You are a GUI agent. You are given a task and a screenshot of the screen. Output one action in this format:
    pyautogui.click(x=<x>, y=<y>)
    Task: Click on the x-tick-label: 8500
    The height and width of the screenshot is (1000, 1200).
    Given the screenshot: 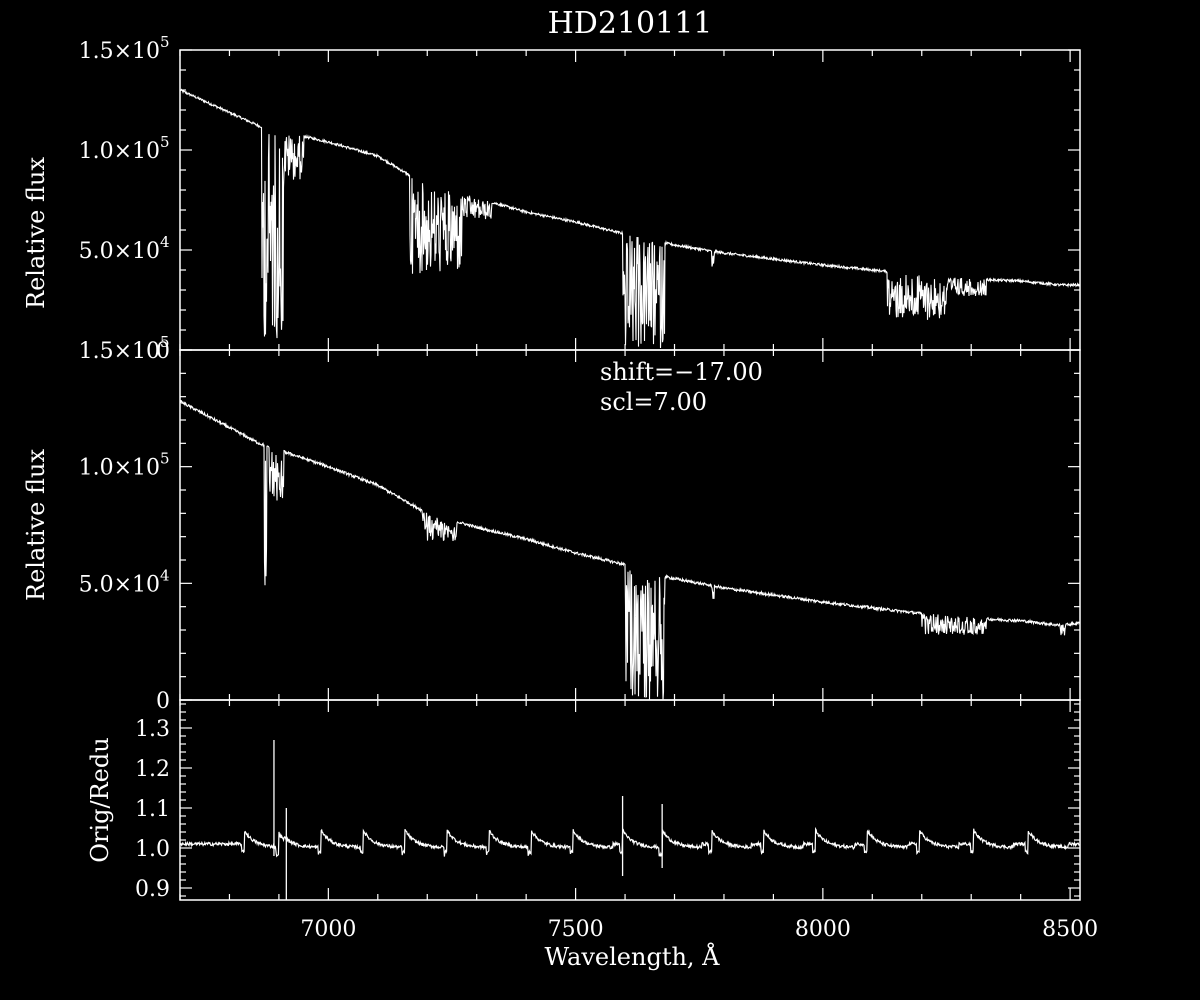 What is the action you would take?
    pyautogui.click(x=1070, y=929)
    